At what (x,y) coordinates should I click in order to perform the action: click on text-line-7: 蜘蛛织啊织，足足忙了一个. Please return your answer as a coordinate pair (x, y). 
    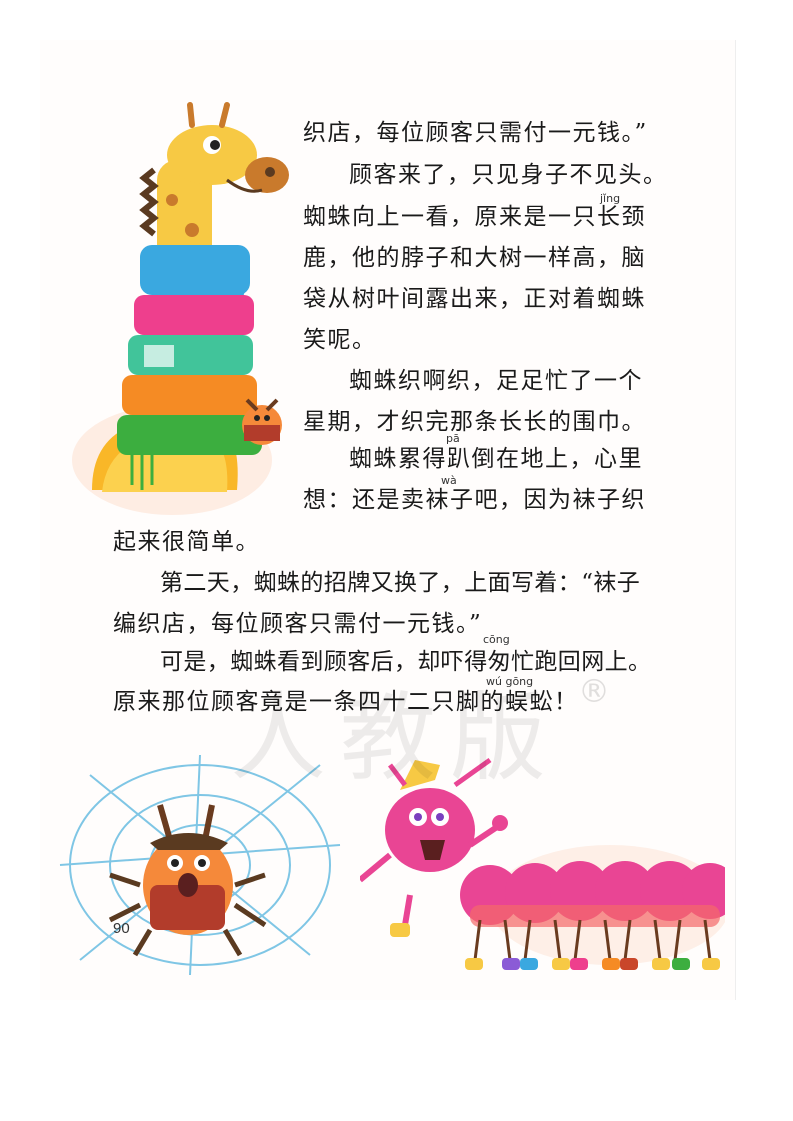
    Looking at the image, I should click on (496, 381).